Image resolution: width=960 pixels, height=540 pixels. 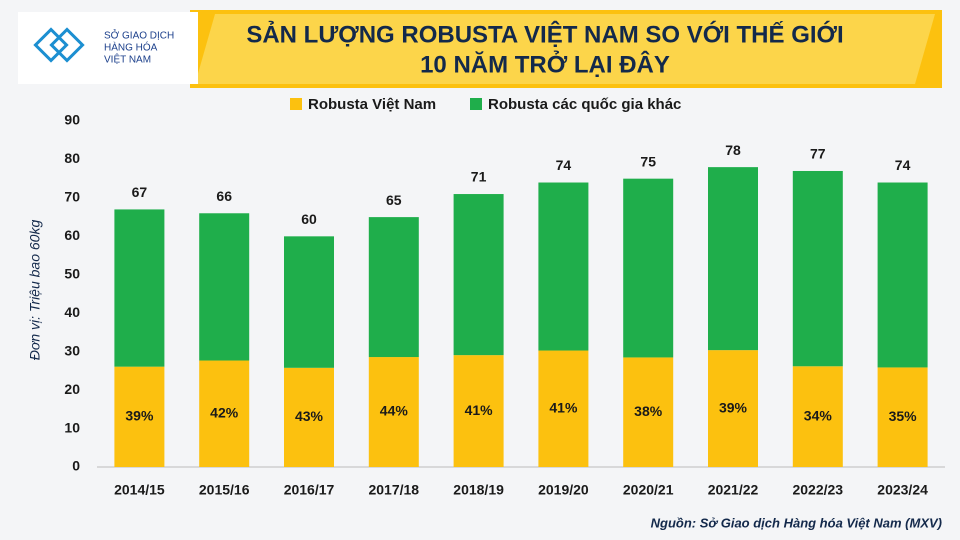 What do you see at coordinates (76, 466) in the screenshot?
I see `y-tick-label: 0` at bounding box center [76, 466].